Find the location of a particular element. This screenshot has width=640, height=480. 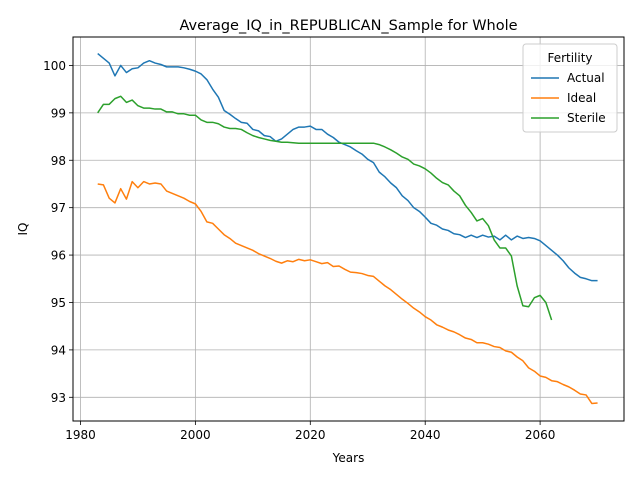

legend-items: Actual Ideal Sterile is located at coordinates (568, 98).